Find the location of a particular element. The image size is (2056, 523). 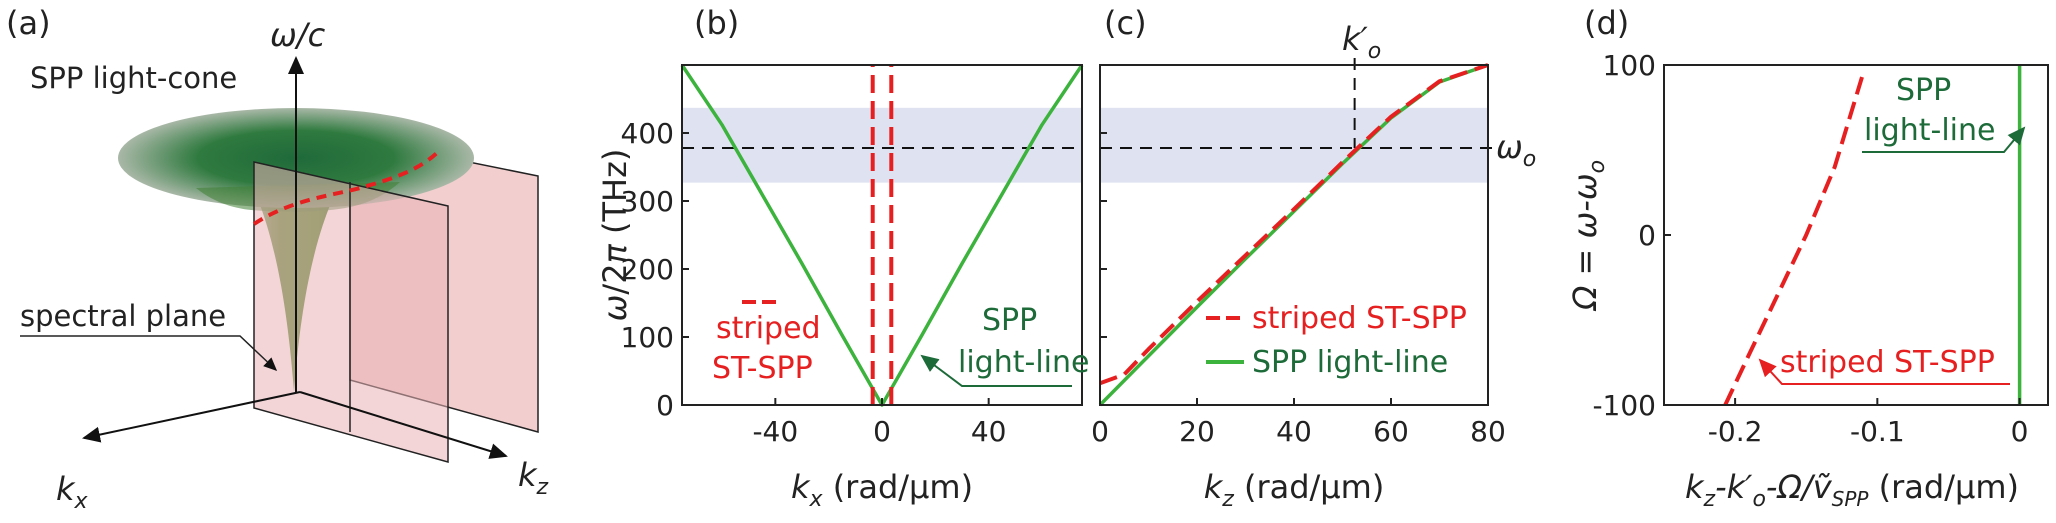

panel-a-label: (a) is located at coordinates (28, 23).